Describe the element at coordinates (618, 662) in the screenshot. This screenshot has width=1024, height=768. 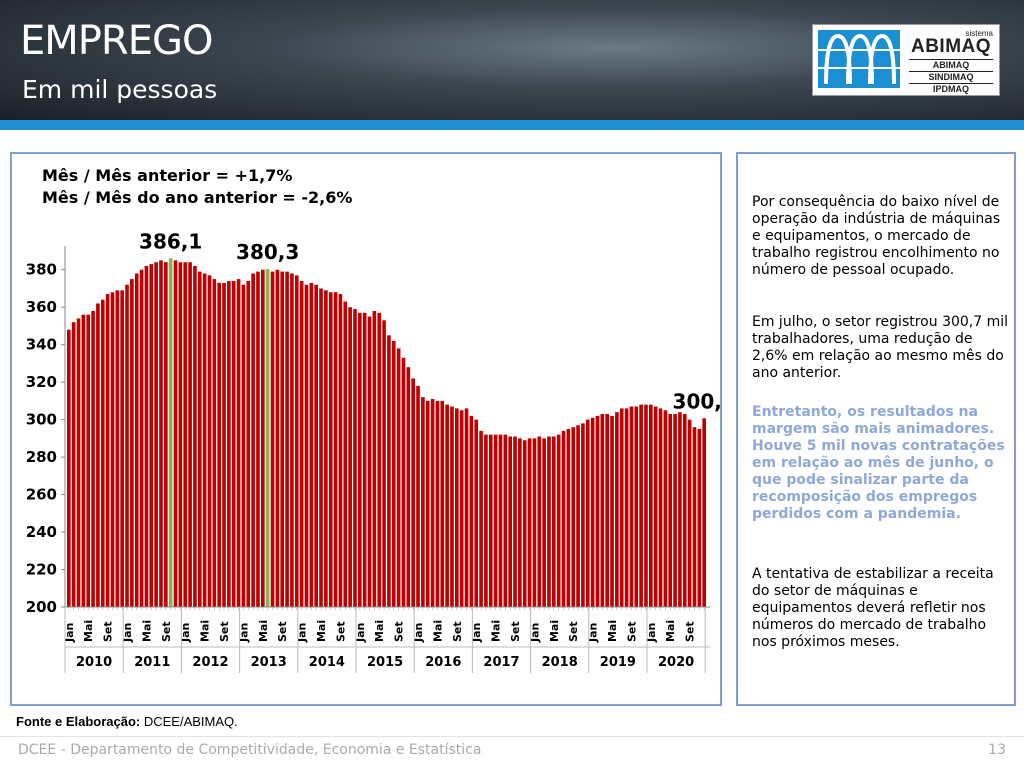
I see `x-year-label: 2019` at that location.